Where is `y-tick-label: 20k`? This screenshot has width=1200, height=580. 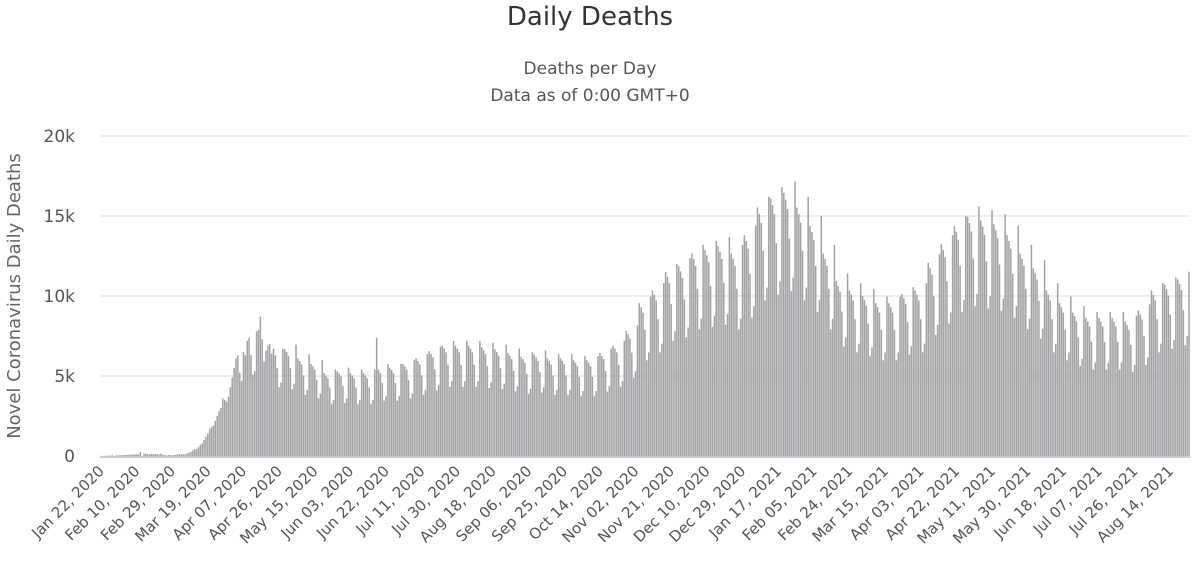
y-tick-label: 20k is located at coordinates (60, 137).